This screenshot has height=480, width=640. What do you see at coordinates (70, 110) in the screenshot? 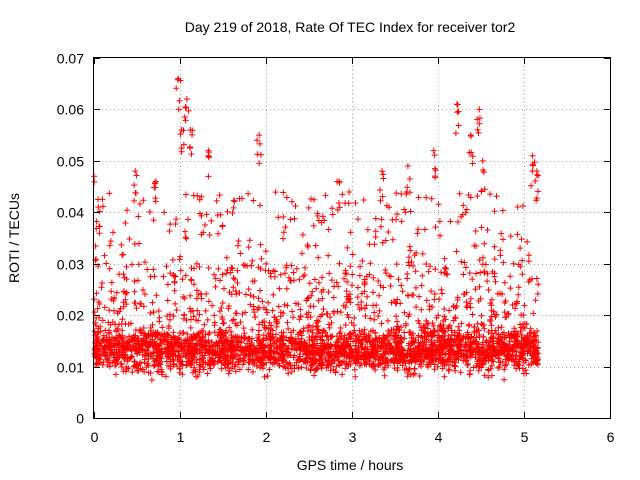
I see `y-tick-label: 0.06` at bounding box center [70, 110].